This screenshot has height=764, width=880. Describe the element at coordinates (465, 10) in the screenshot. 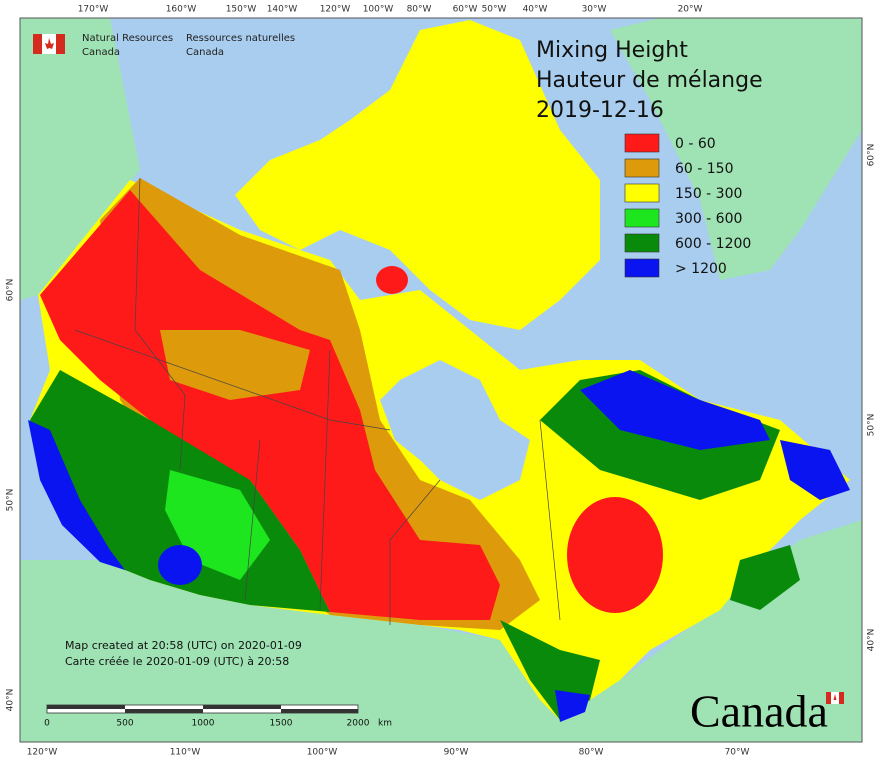

I see `lon-label: 60°W` at that location.